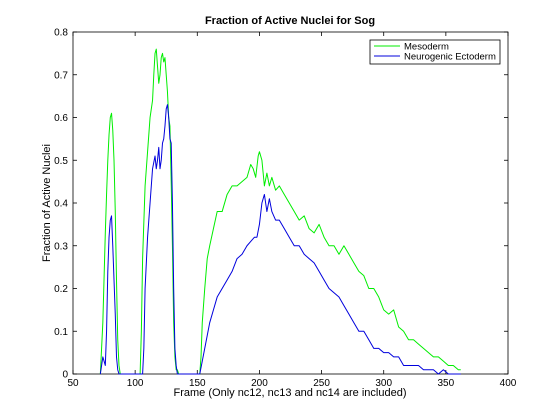 The image size is (560, 420). I want to click on x-tick-label: 250, so click(321, 383).